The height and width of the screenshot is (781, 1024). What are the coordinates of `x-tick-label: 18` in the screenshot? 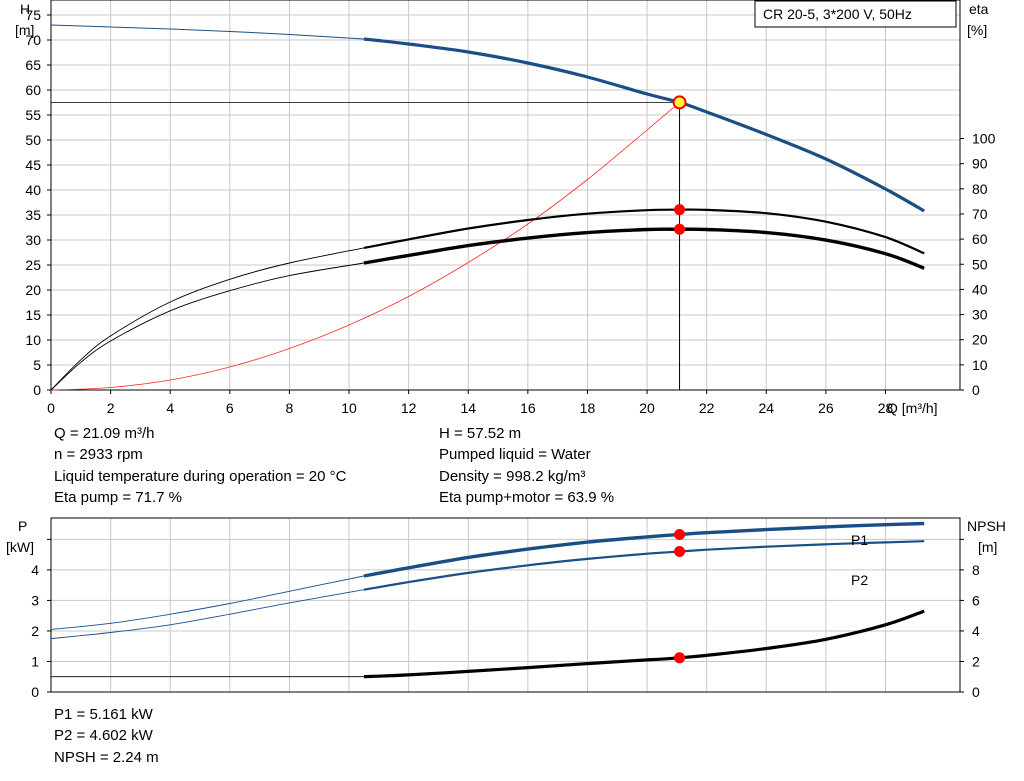 It's located at (588, 408).